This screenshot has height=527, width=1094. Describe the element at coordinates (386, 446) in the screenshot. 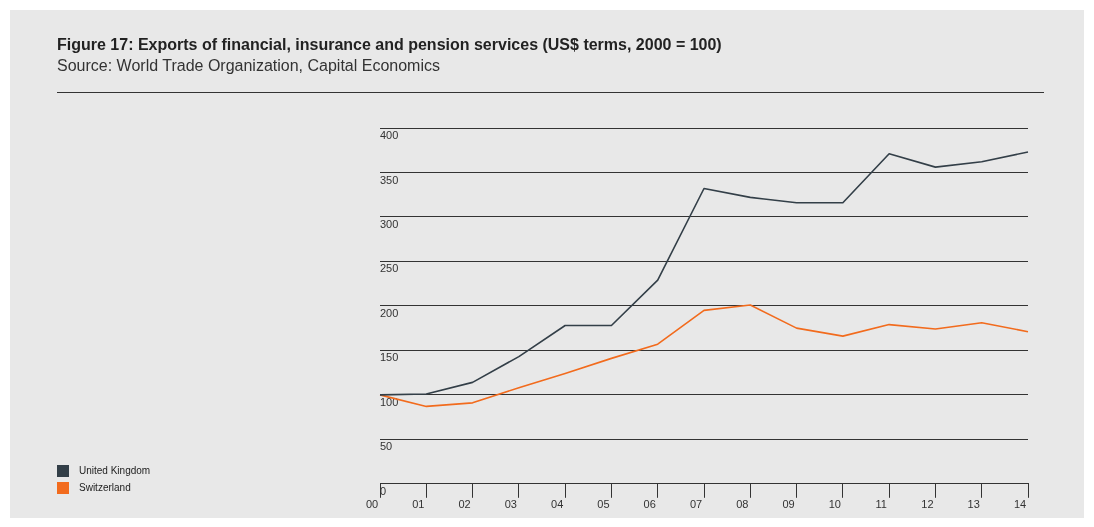

I see `y-tick-label: 50` at that location.